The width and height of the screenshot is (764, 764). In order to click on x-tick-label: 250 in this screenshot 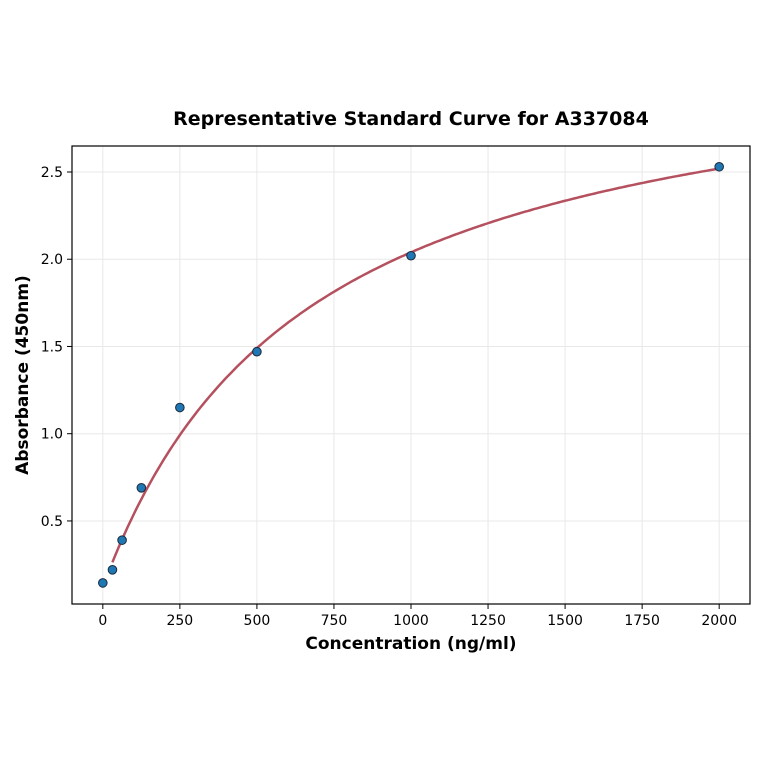, I will do `click(179, 621)`.